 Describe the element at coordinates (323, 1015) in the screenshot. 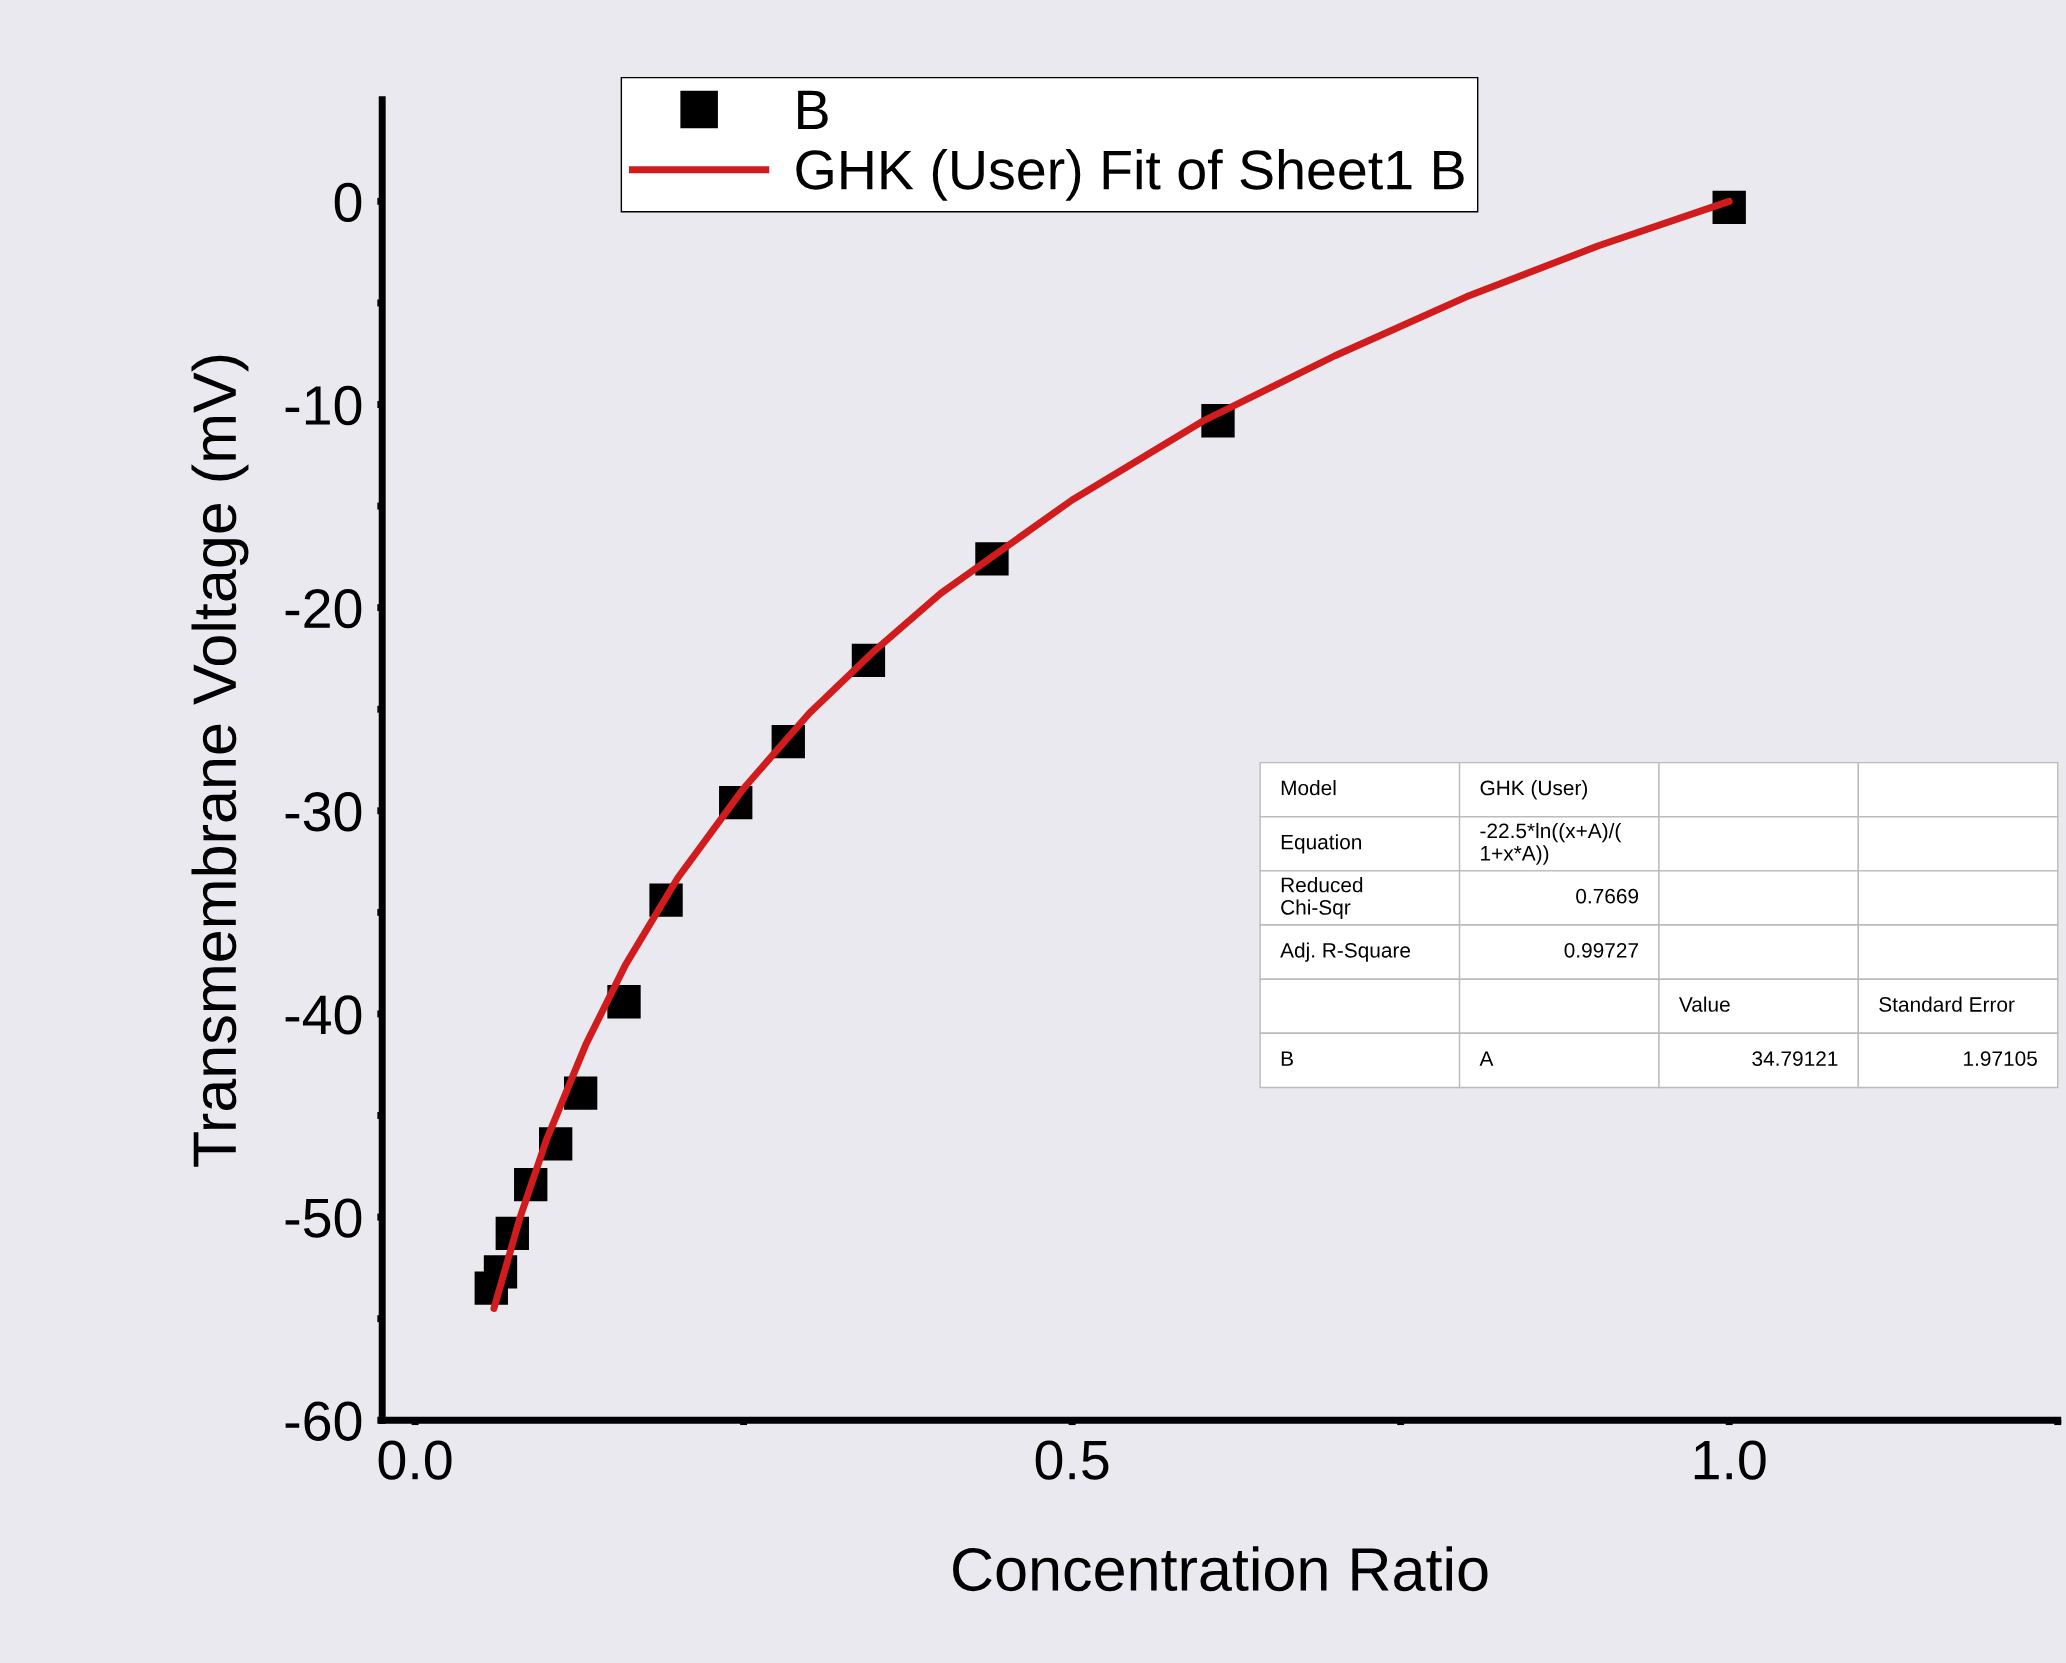

I see `y-tick-label: -40` at that location.